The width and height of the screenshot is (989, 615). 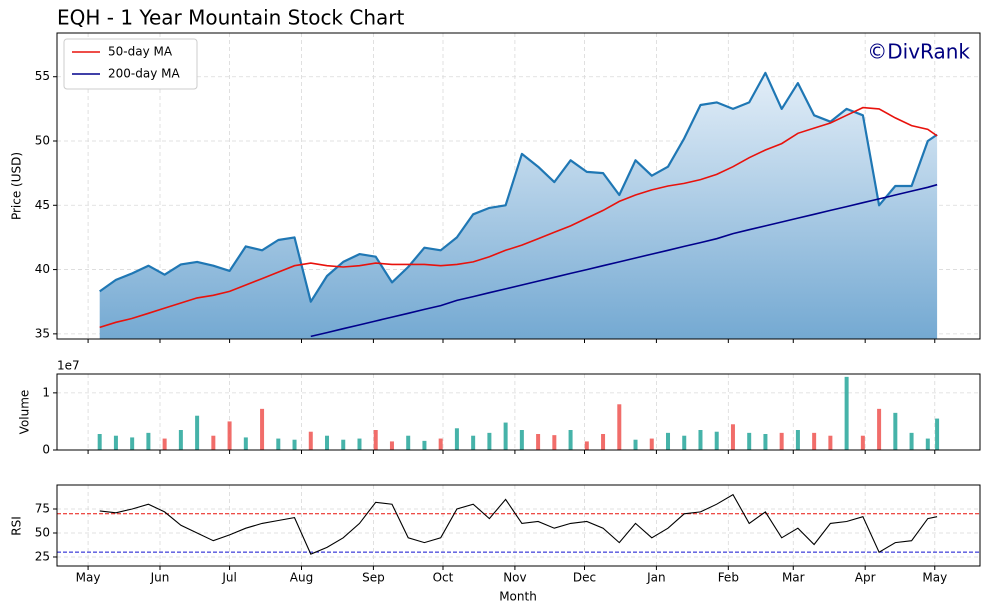 I want to click on rsi-line, so click(x=518, y=524).